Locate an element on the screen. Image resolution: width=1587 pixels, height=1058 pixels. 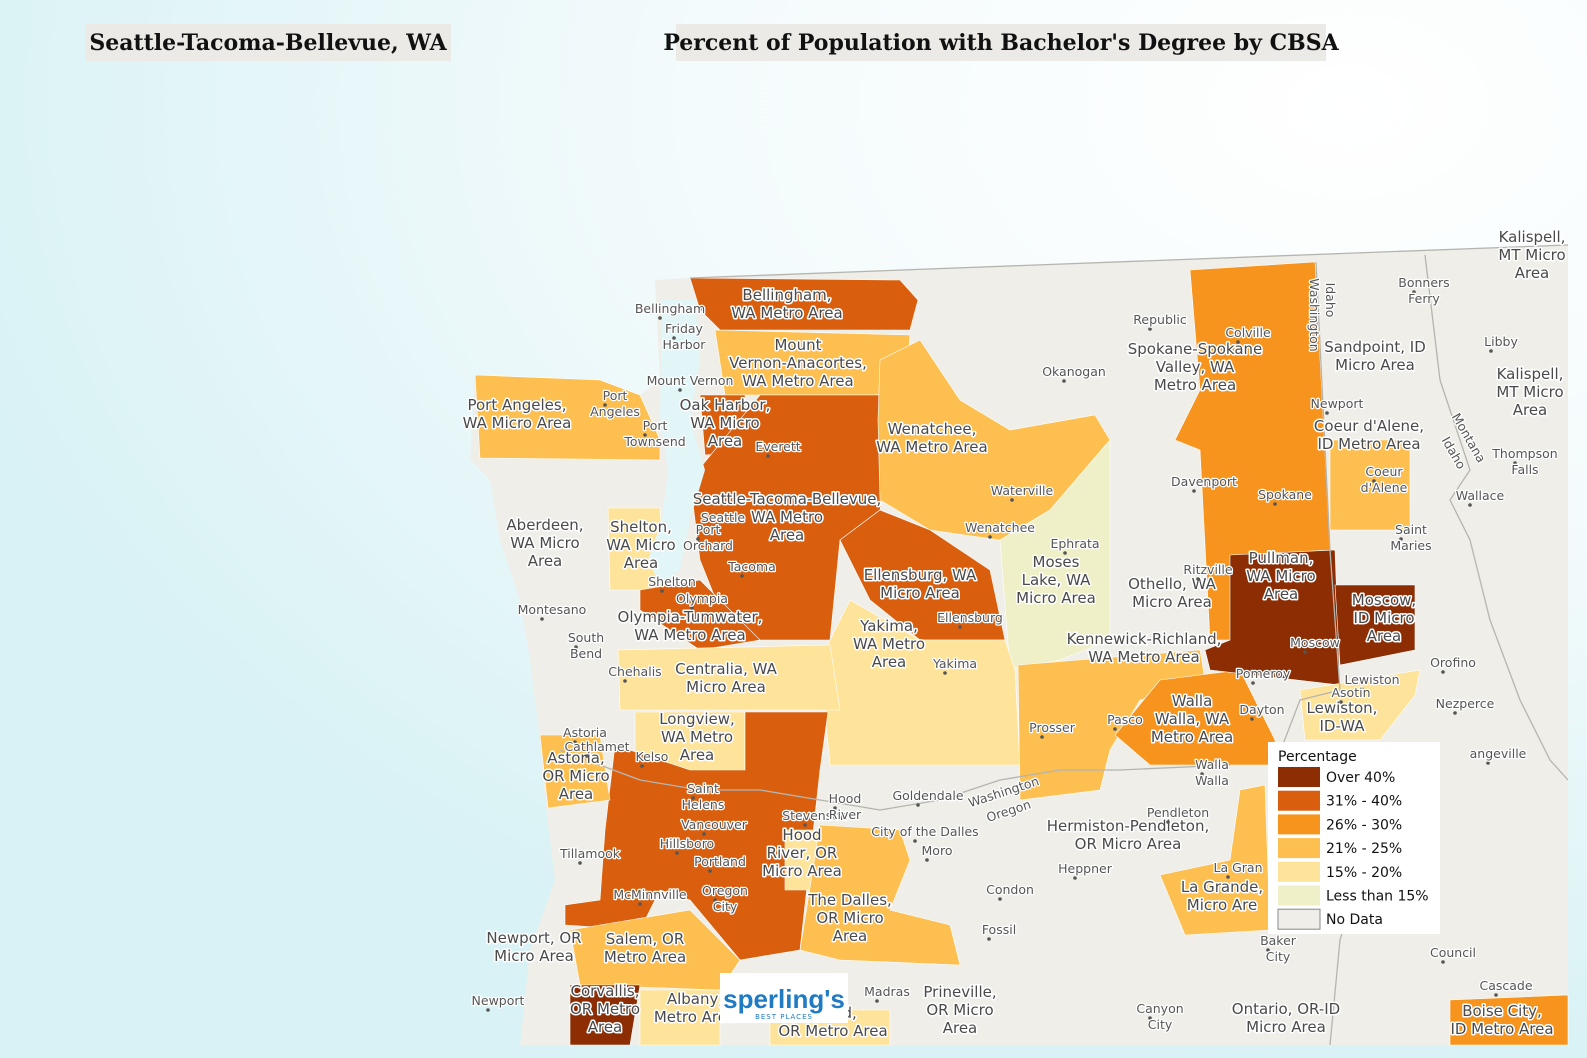
area-label-line: Centralia, WA is located at coordinates (726, 669).